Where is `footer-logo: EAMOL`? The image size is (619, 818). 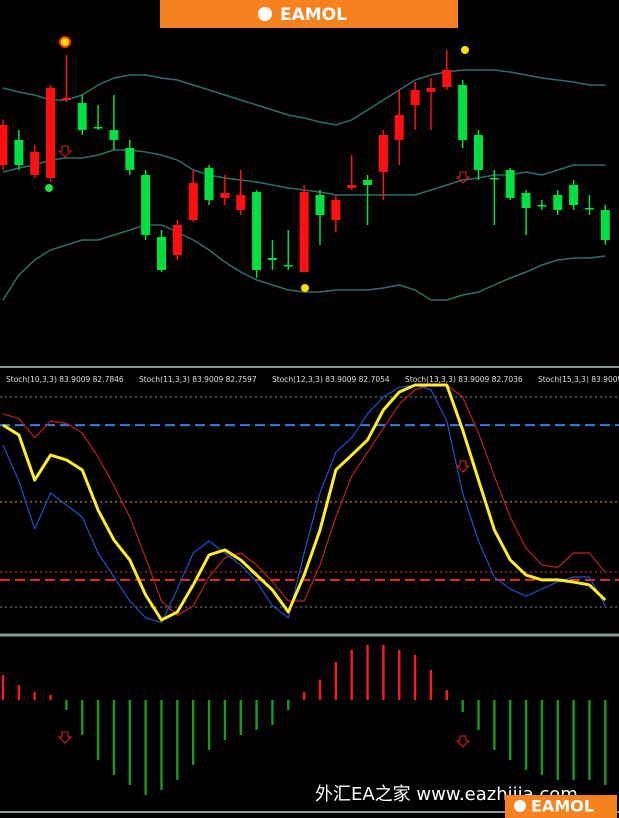 footer-logo: EAMOL is located at coordinates (562, 806).